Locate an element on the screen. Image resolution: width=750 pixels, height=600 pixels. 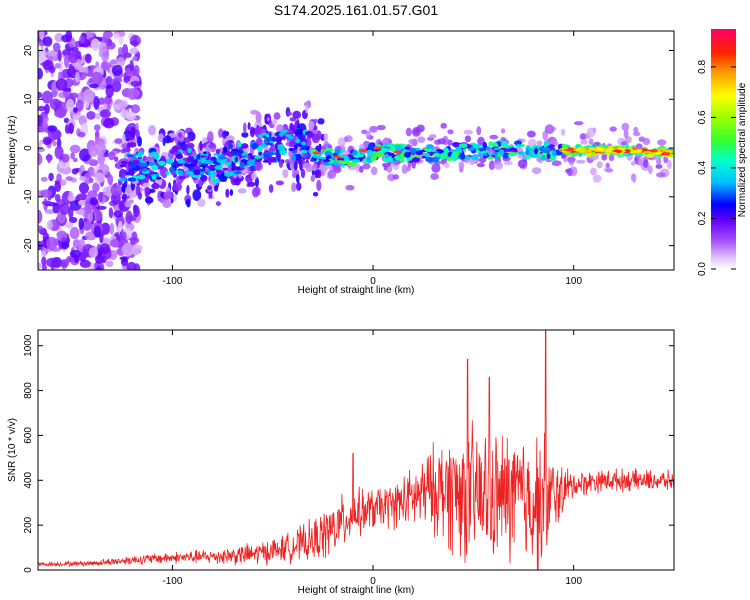
heatmap-x-tick-label: -100 is located at coordinates (172, 281).